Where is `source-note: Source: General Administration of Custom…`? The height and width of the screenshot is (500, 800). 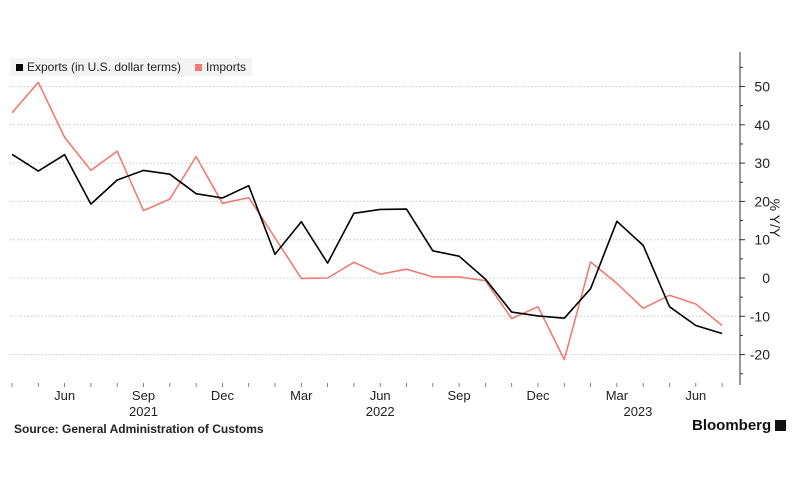 source-note: Source: General Administration of Custom… is located at coordinates (139, 429).